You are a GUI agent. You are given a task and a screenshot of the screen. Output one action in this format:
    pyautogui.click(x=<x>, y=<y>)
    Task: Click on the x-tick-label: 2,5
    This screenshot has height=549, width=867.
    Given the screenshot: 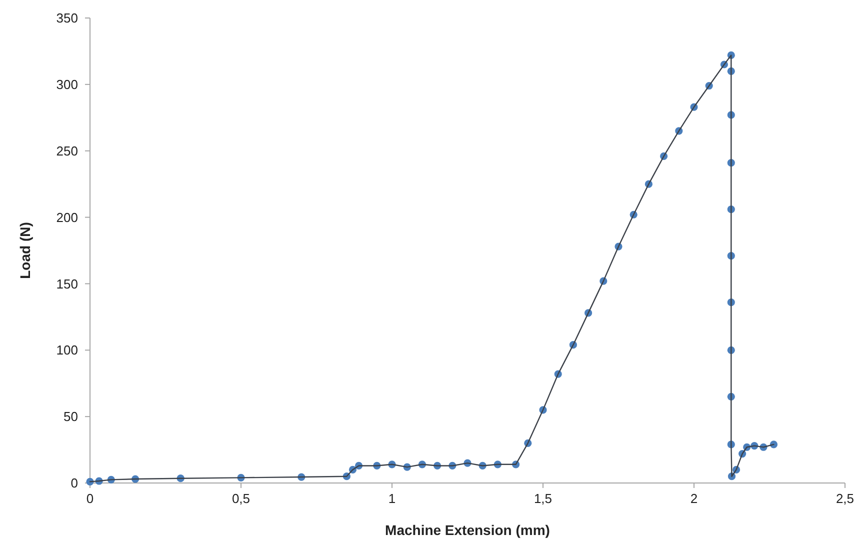 What is the action you would take?
    pyautogui.click(x=845, y=498)
    